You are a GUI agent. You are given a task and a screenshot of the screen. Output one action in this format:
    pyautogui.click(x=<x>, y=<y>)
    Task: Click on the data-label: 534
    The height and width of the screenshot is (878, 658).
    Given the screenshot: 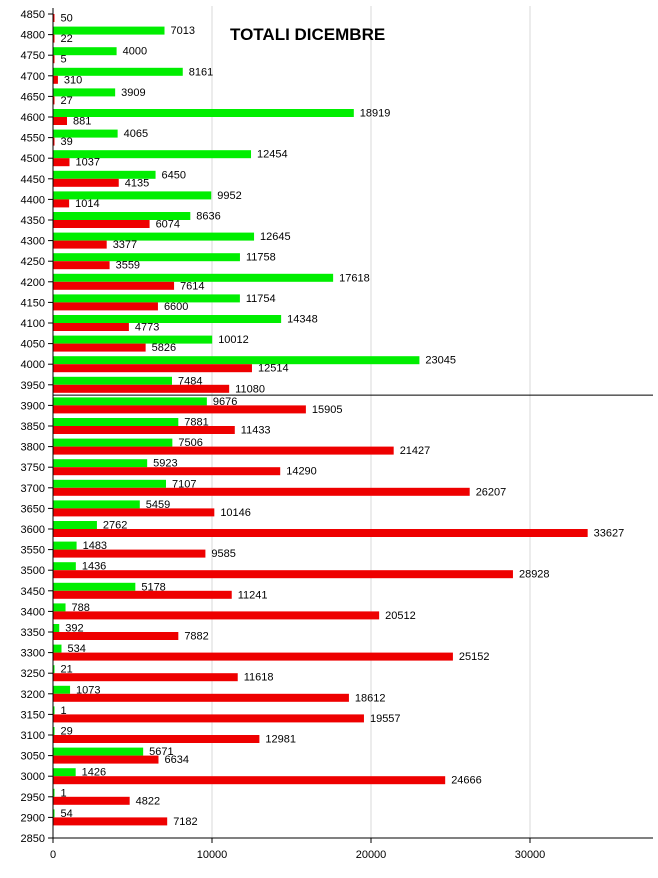 What is the action you would take?
    pyautogui.click(x=76, y=649)
    